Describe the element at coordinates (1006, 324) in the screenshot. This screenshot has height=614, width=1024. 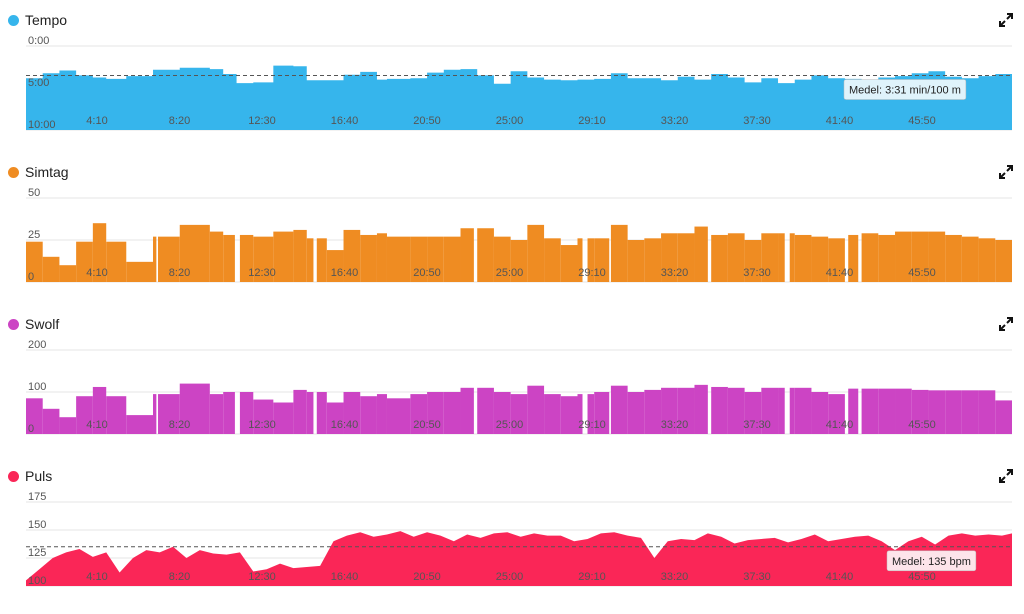
I see `swolf-expand-icon` at that location.